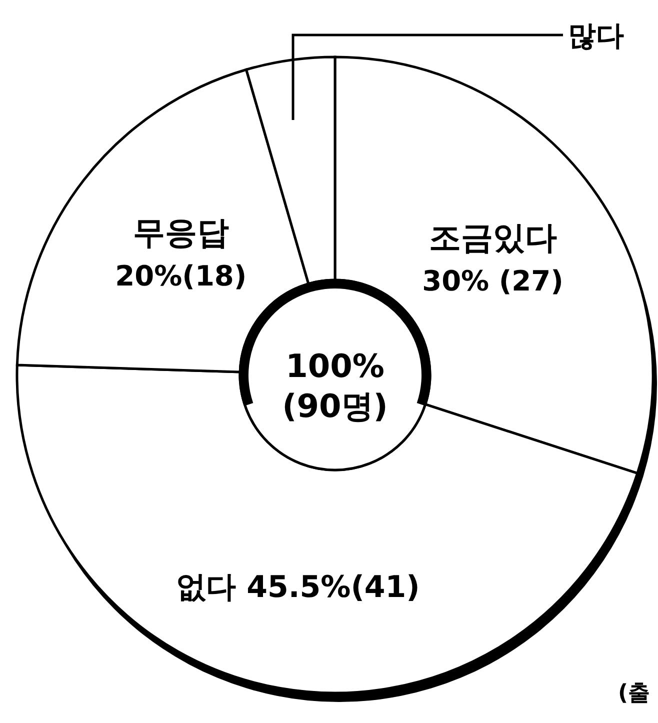 Image resolution: width=658 pixels, height=723 pixels. What do you see at coordinates (634, 693) in the screenshot?
I see `note: (출` at bounding box center [634, 693].